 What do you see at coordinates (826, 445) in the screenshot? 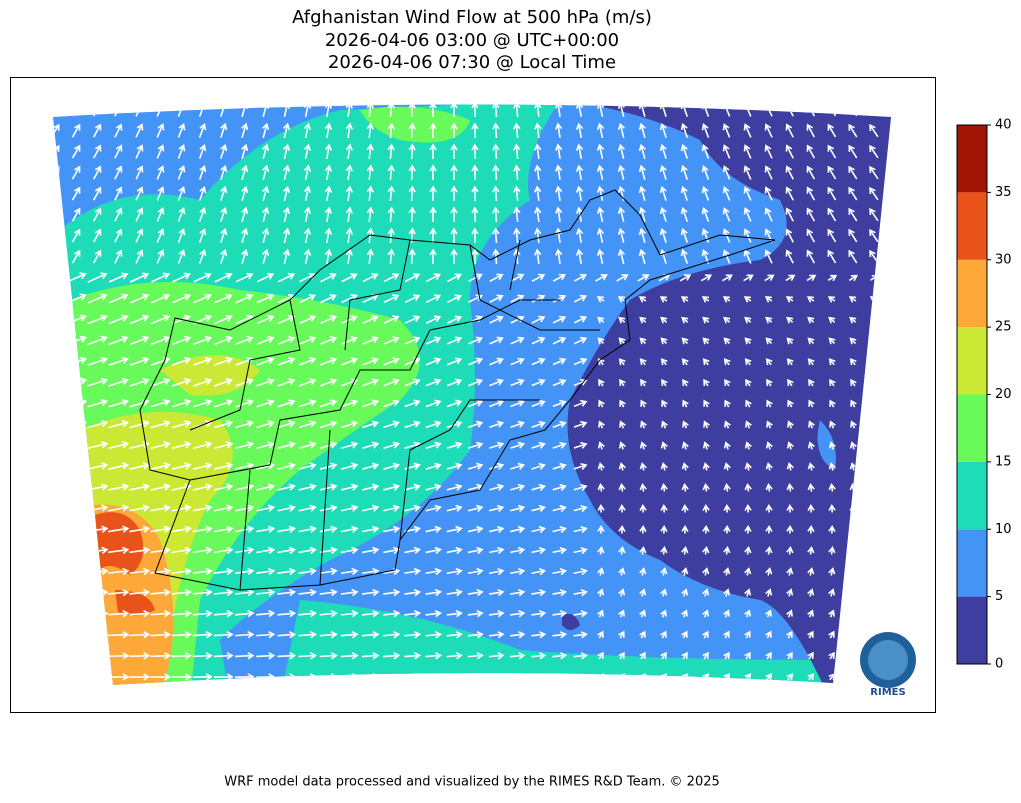
I see `wind-area` at bounding box center [826, 445].